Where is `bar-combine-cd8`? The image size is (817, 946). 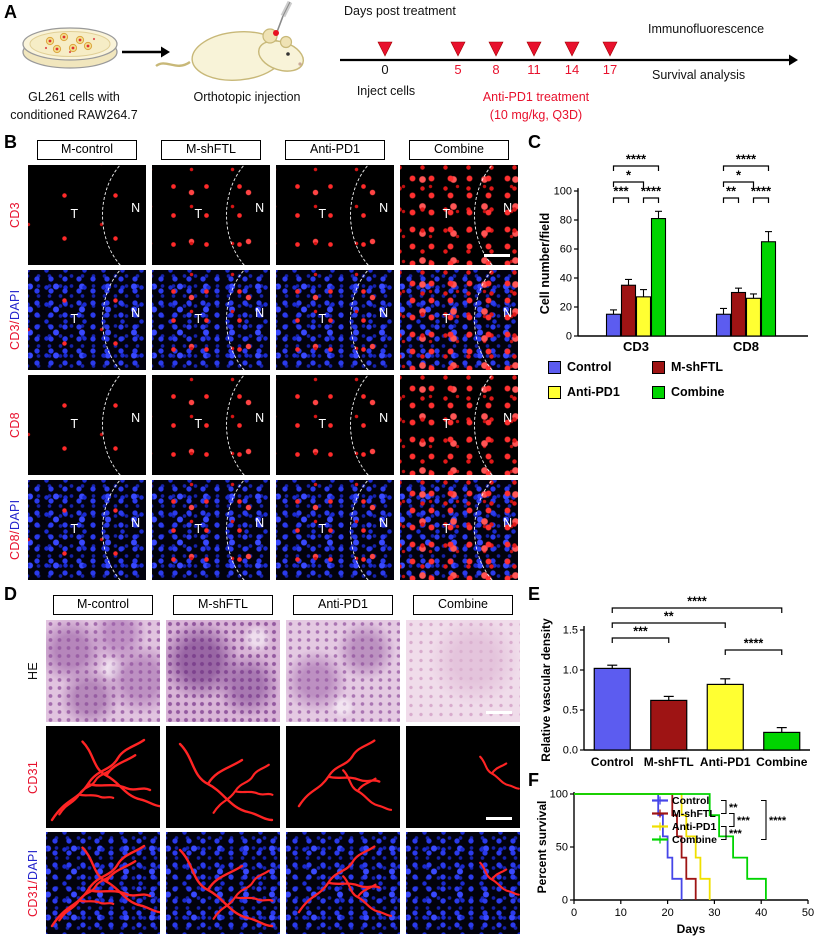
bar-combine-cd8 is located at coordinates (768, 289).